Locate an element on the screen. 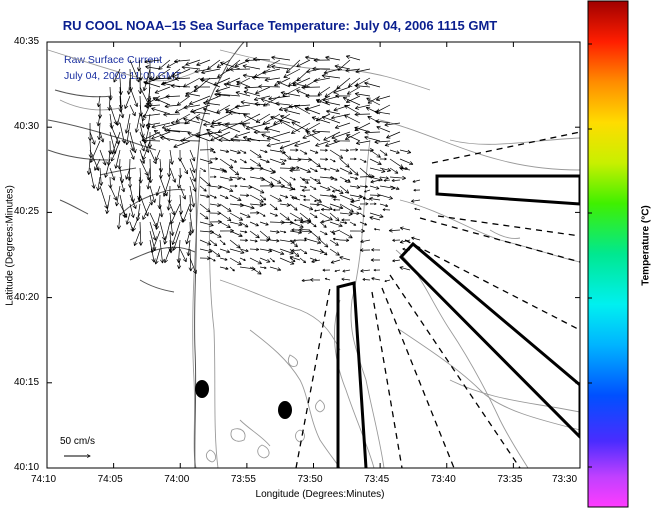 This screenshot has width=651, height=511. y-tick-label: 40:25 is located at coordinates (27, 212).